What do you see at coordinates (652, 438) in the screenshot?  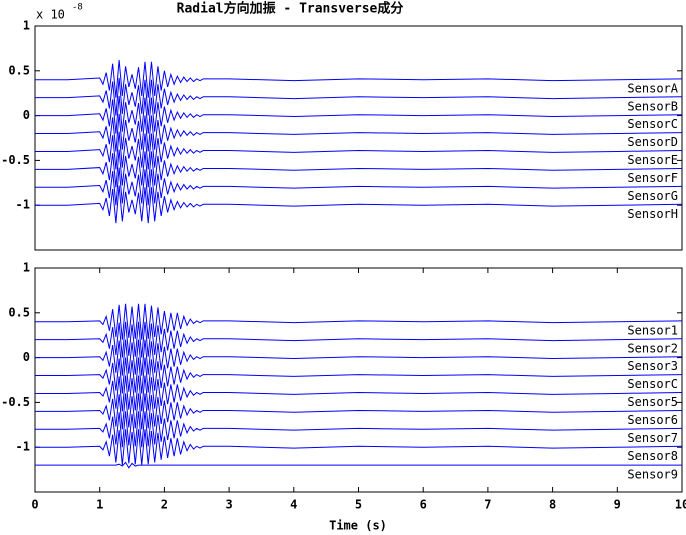 I see `trace-label: Sensor7` at bounding box center [652, 438].